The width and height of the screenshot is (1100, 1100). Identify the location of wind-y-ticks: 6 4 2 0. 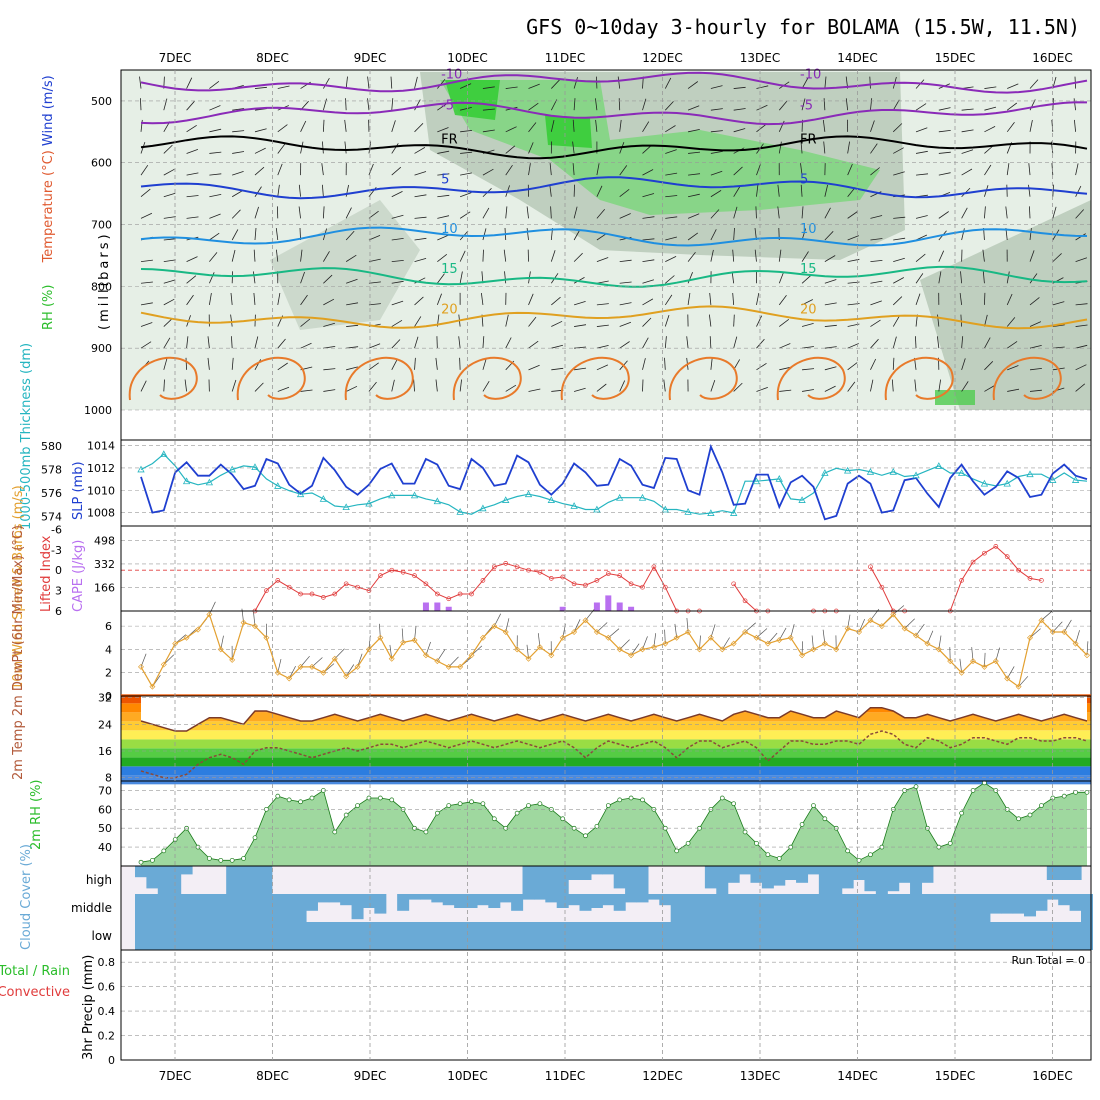
(108, 661).